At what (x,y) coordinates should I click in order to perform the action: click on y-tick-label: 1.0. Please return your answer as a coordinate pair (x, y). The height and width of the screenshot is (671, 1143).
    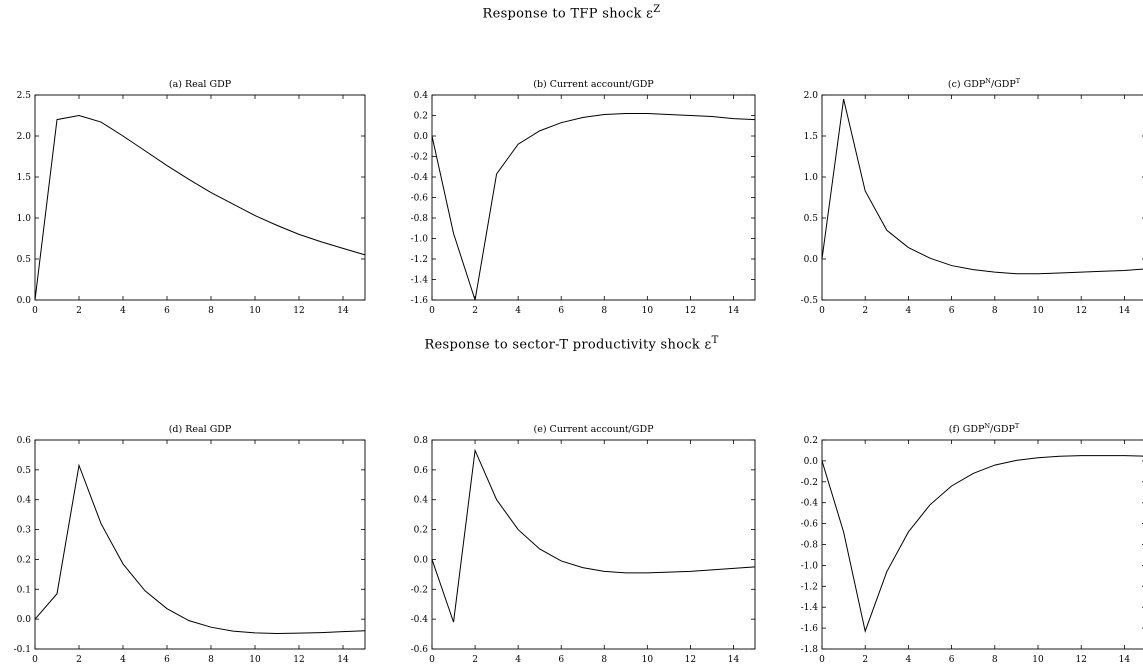
    Looking at the image, I should click on (24, 219).